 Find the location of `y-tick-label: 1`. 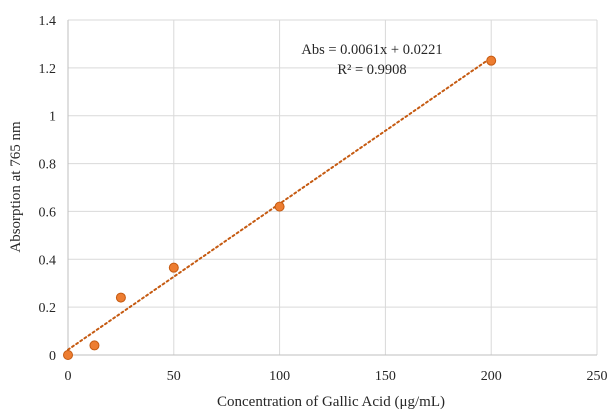

y-tick-label: 1 is located at coordinates (52, 117).